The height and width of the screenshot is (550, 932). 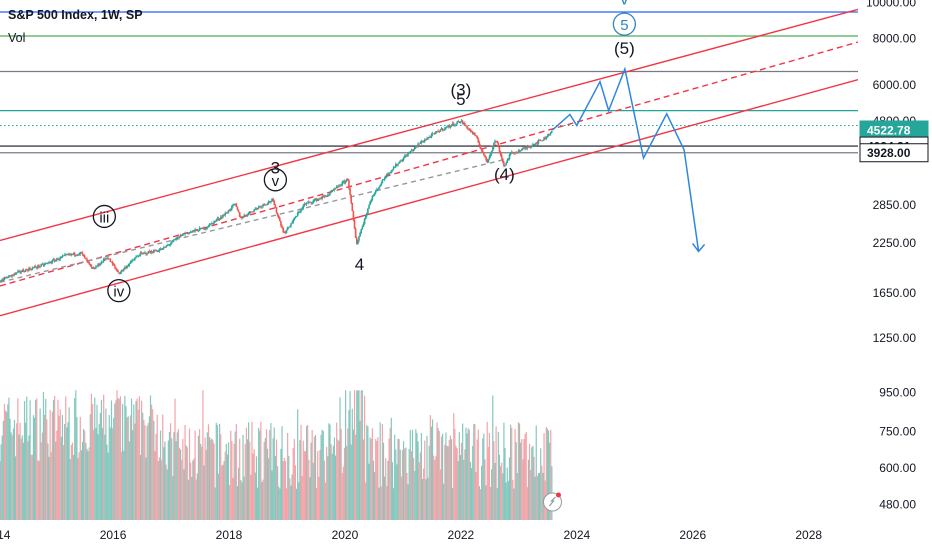 I want to click on y-tick-label: 2250.00, so click(x=895, y=243).